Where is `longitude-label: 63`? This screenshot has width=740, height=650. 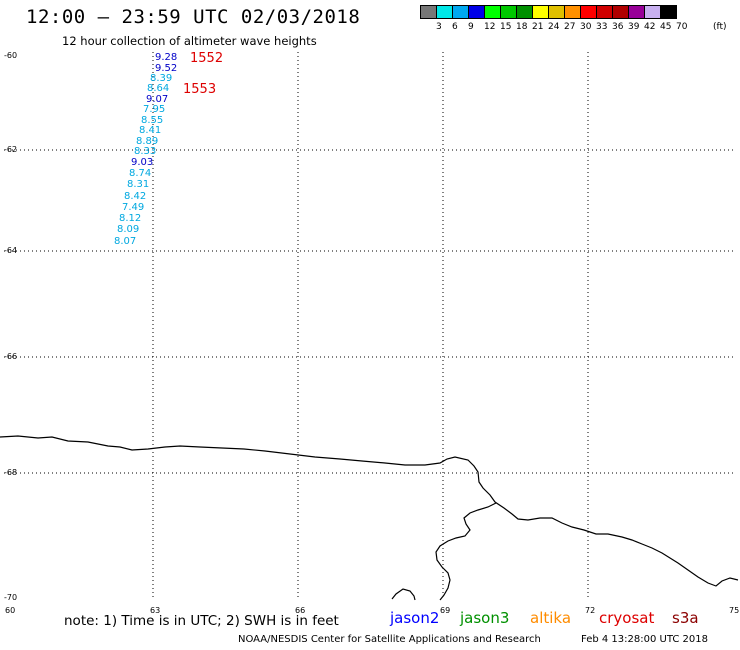
longitude-label: 63 is located at coordinates (155, 610).